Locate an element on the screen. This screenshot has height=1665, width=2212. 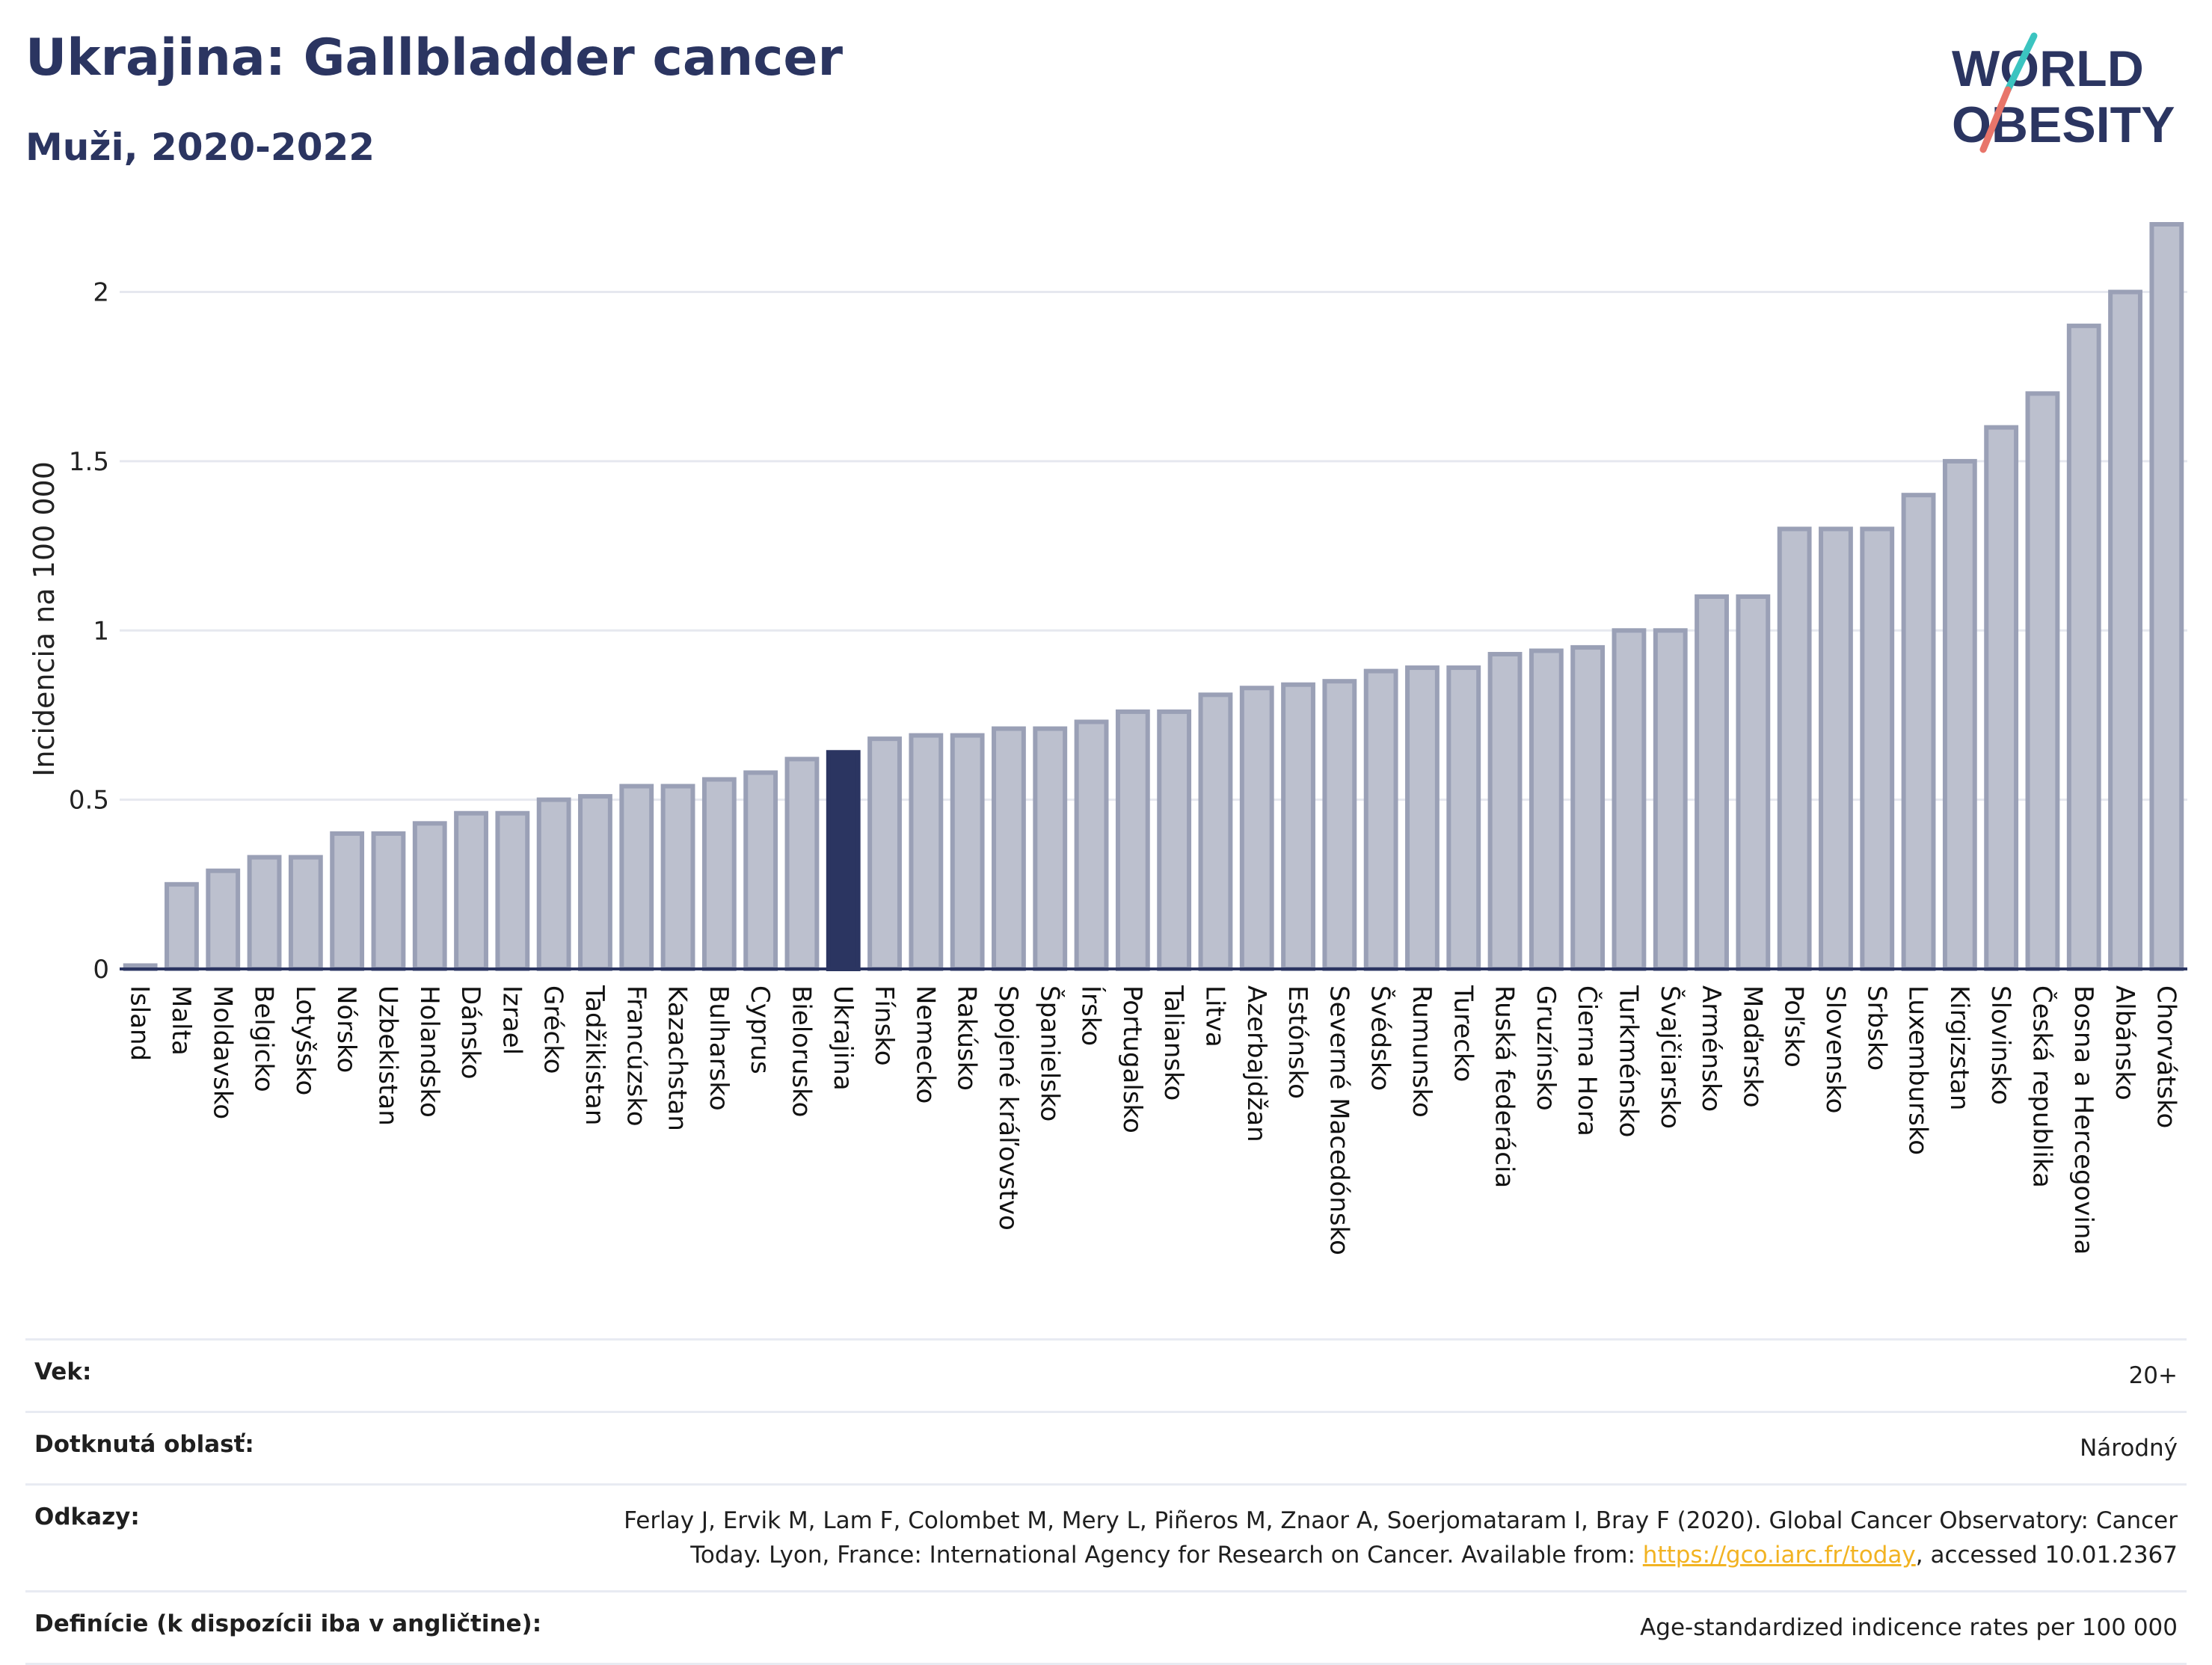
y-tick-label: 2 is located at coordinates (101, 293).